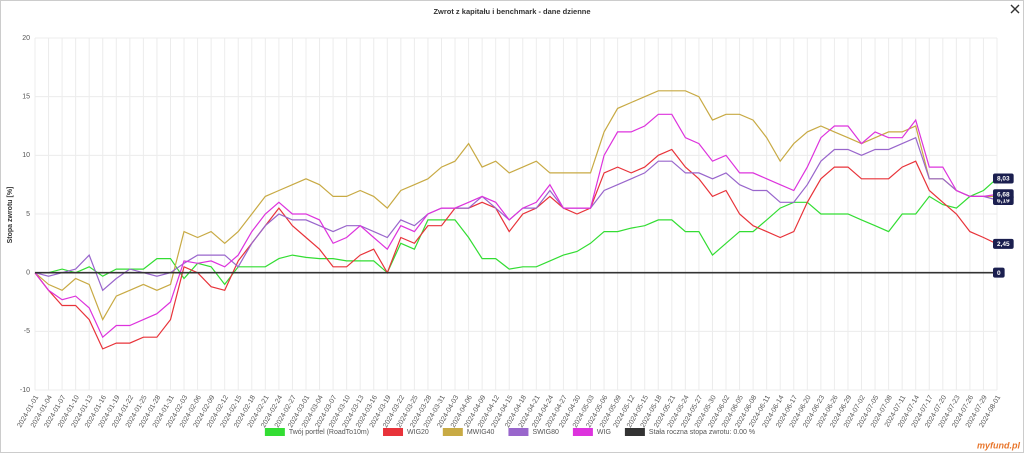 Image resolution: width=1024 pixels, height=458 pixels. What do you see at coordinates (25, 390) in the screenshot?
I see `y-tick-label: -10` at bounding box center [25, 390].